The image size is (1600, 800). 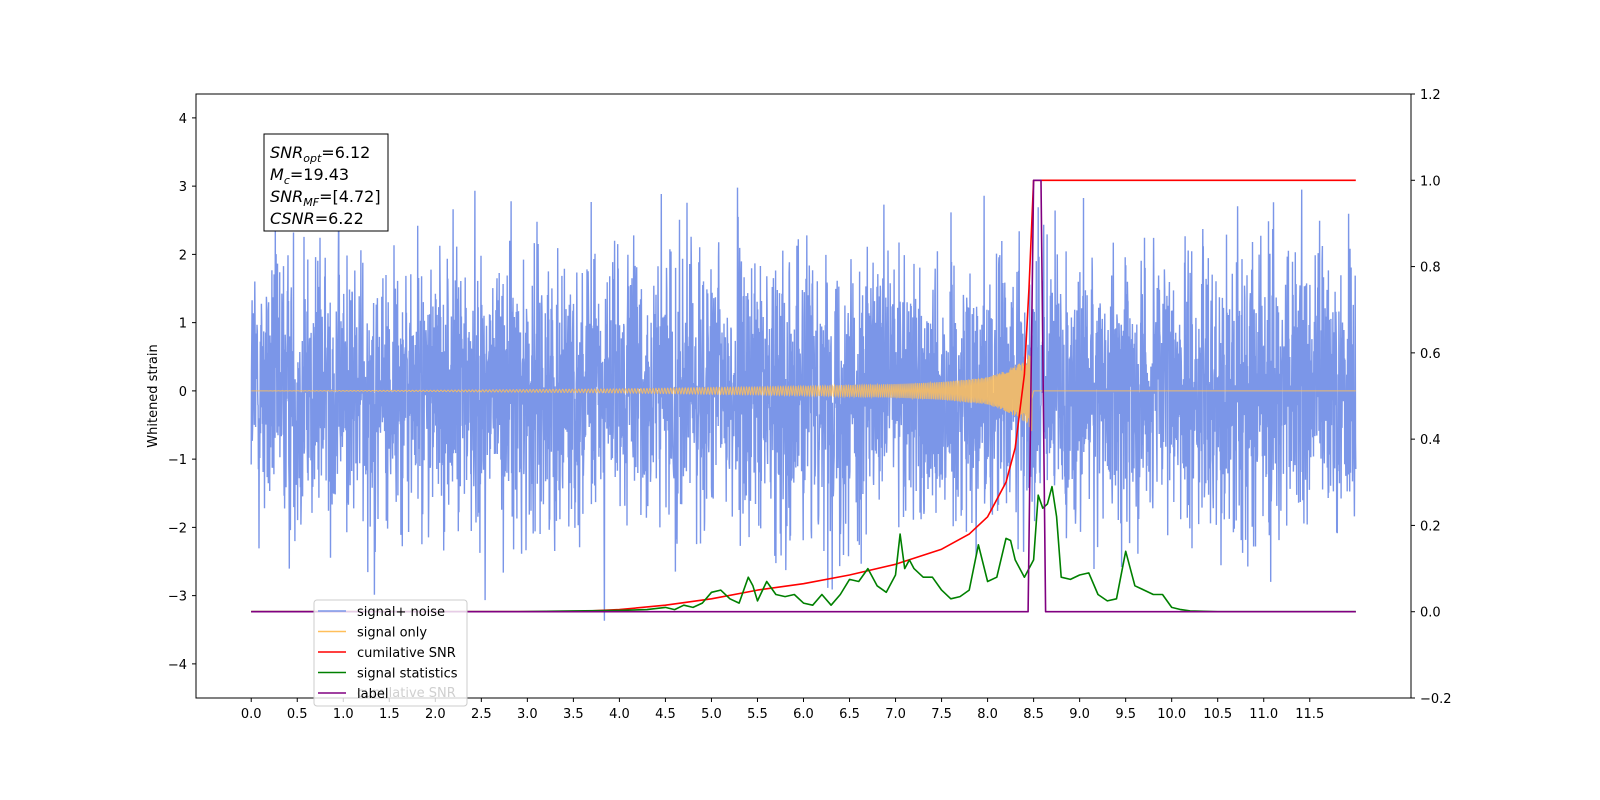 I want to click on annotation-csnr: CSNR=6.22, so click(x=317, y=218).